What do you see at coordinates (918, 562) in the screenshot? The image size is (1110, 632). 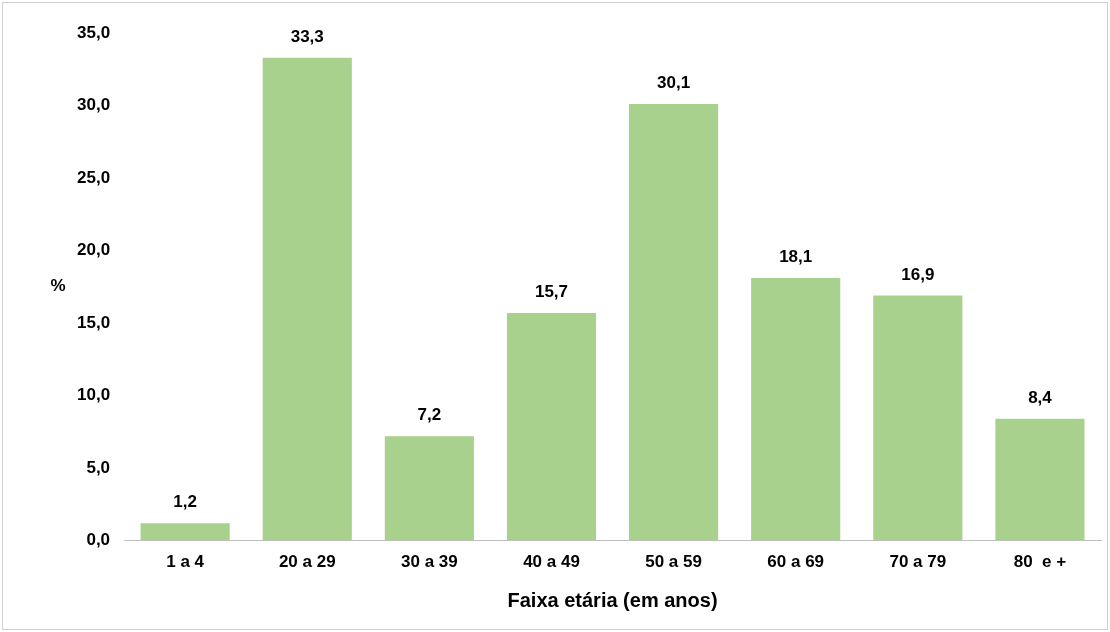 I see `x-tick-label: 70 a 79` at bounding box center [918, 562].